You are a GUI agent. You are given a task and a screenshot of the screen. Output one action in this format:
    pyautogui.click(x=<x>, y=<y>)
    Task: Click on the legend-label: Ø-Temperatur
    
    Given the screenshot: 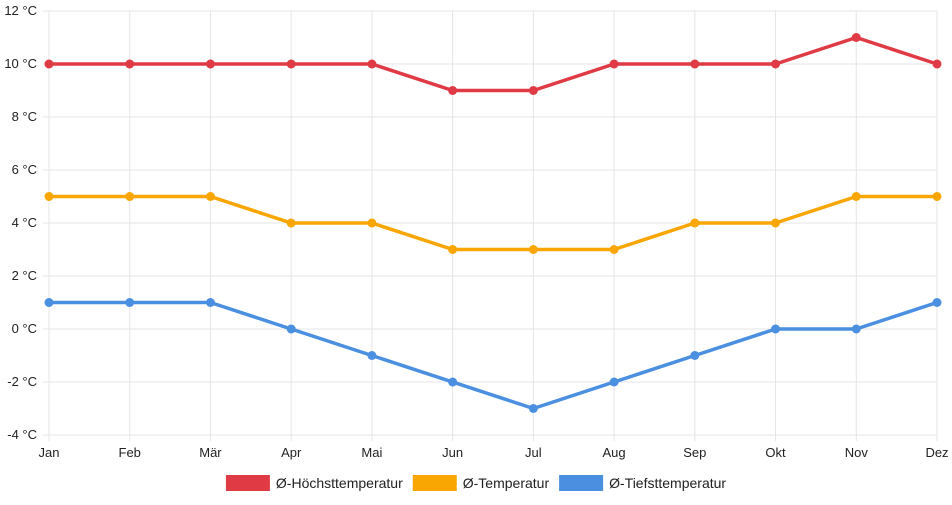 What is the action you would take?
    pyautogui.click(x=506, y=483)
    